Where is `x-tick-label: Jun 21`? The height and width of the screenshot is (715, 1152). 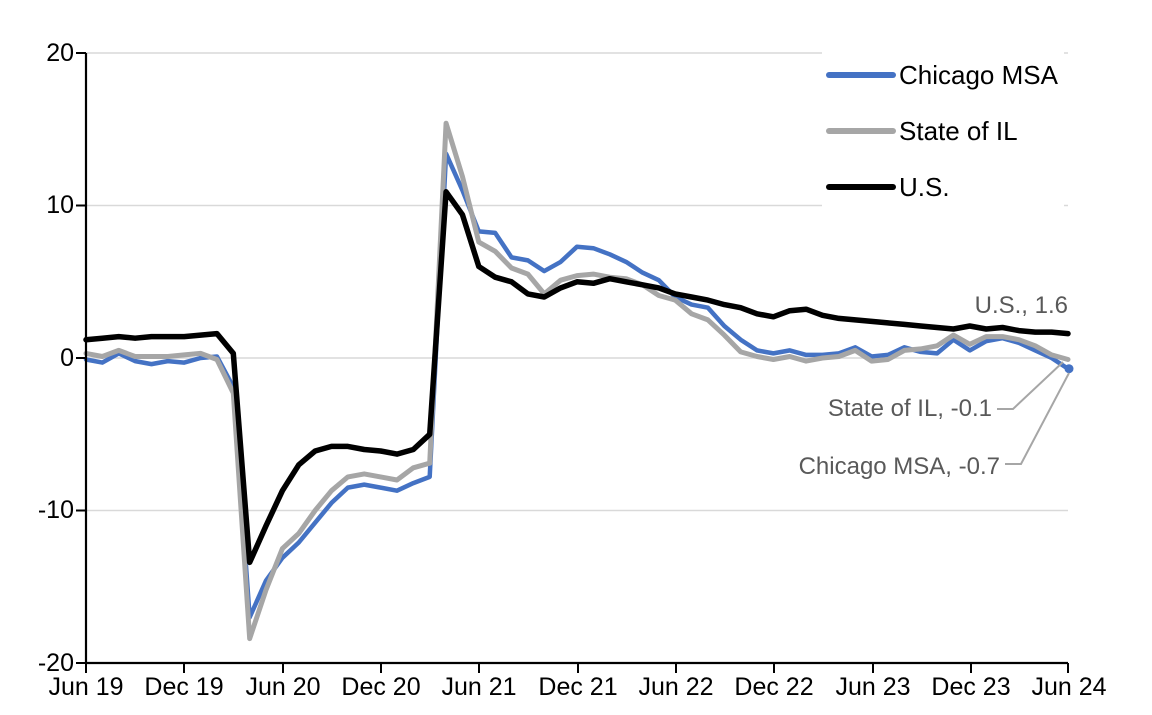 x-tick-label: Jun 21 is located at coordinates (479, 687).